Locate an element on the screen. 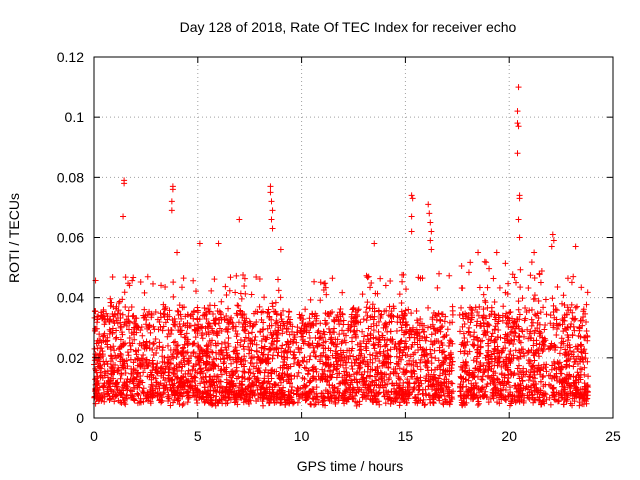 The image size is (640, 480). y-tick-label: 0.06 is located at coordinates (70, 238).